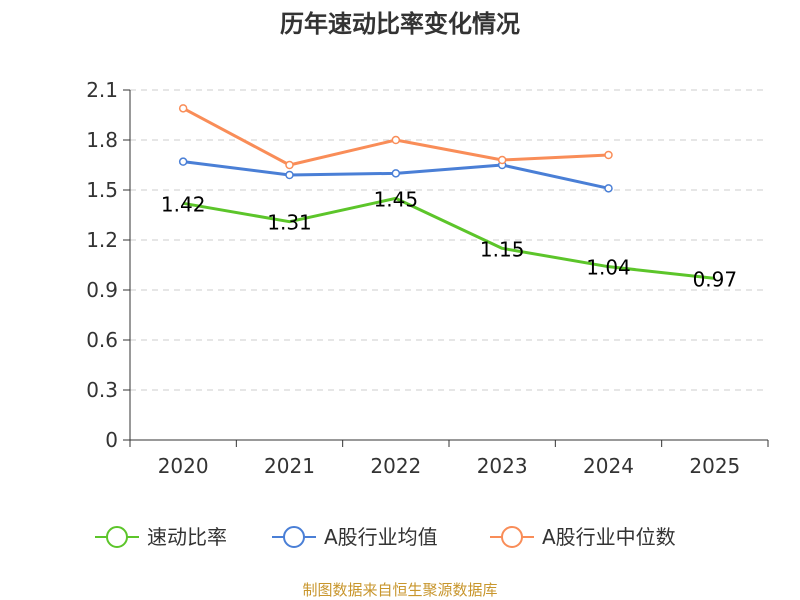 This screenshot has height=600, width=800. What do you see at coordinates (102, 240) in the screenshot?
I see `y-tick-label: 1.2` at bounding box center [102, 240].